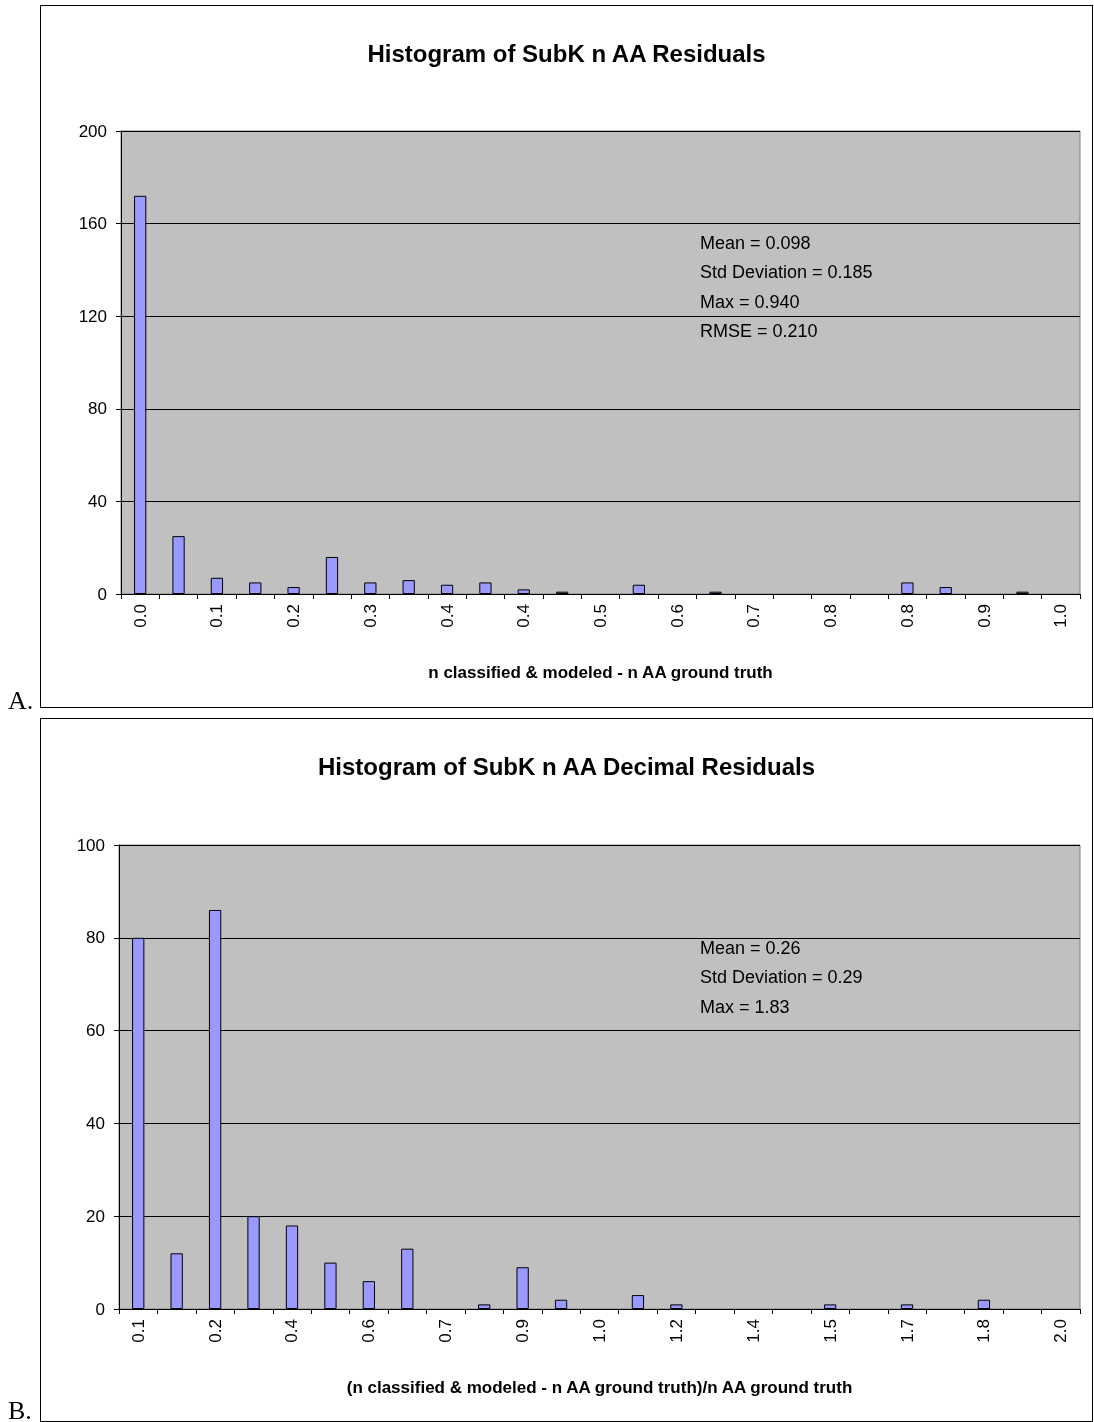 This screenshot has height=1422, width=1094. I want to click on x-tick-label: 1.2, so click(676, 1331).